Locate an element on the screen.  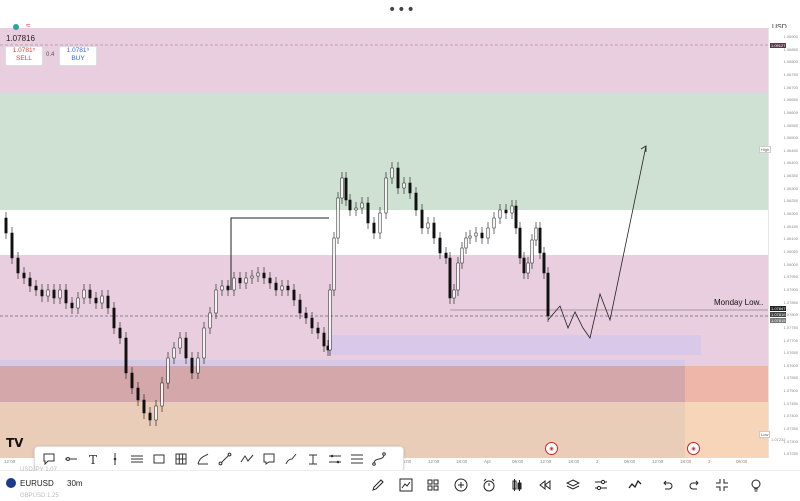
brush-icon is located at coordinates (291, 459).